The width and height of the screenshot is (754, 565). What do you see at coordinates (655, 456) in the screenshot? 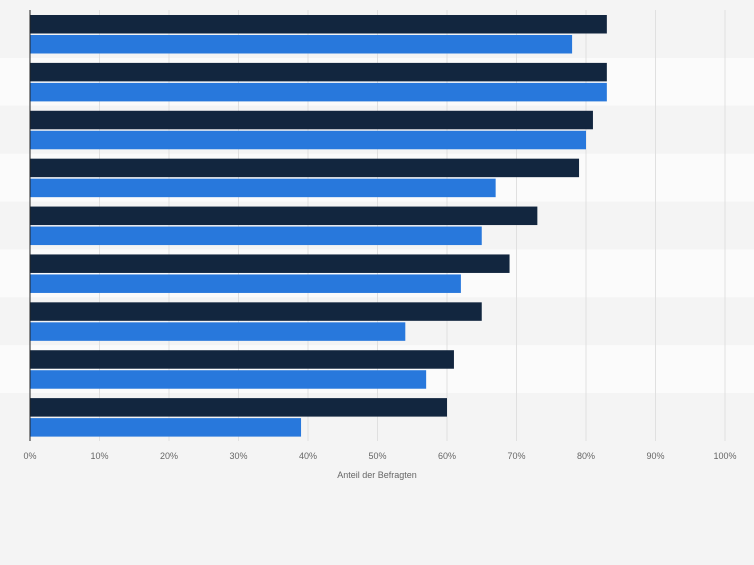
I see `x-tick-label: 90%` at bounding box center [655, 456].